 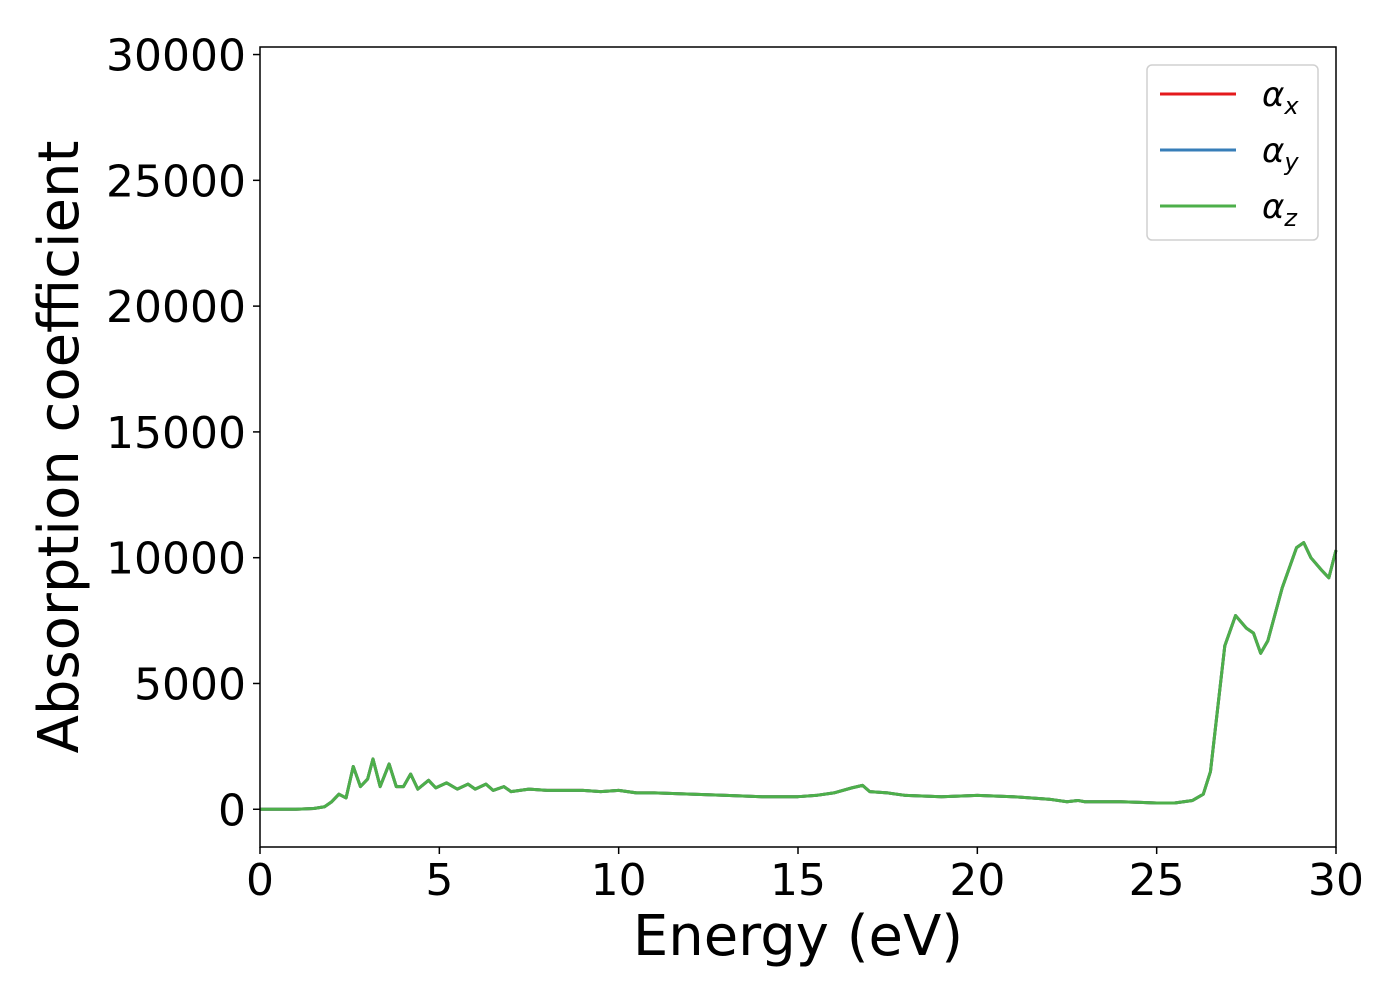 I want to click on y-tick-label: 10000, so click(x=176, y=559).